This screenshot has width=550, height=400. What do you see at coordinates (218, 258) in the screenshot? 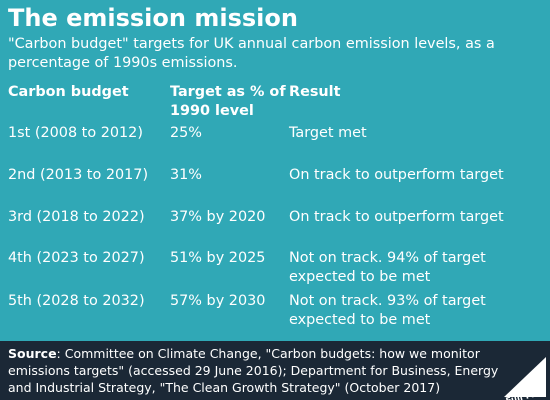
I see `row-4-target: 51% by 2025` at bounding box center [218, 258].